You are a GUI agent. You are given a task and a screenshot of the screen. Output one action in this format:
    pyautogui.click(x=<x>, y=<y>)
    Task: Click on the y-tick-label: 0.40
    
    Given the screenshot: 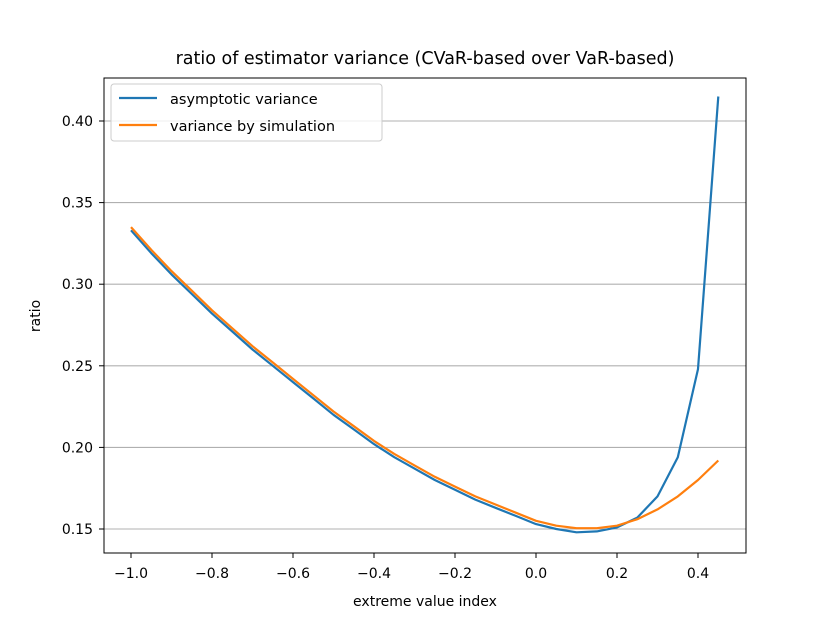 What is the action you would take?
    pyautogui.click(x=77, y=122)
    